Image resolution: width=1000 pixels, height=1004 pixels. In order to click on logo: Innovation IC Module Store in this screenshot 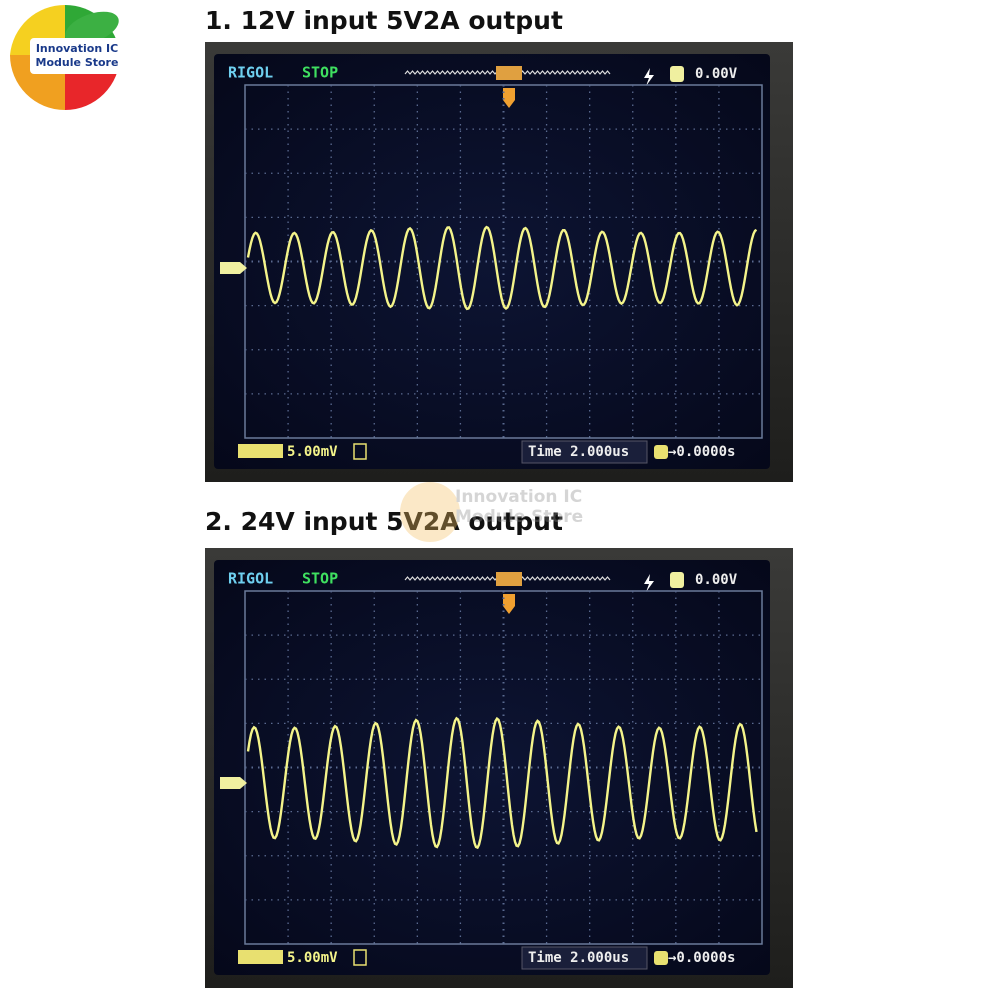, I will do `click(67, 57)`.